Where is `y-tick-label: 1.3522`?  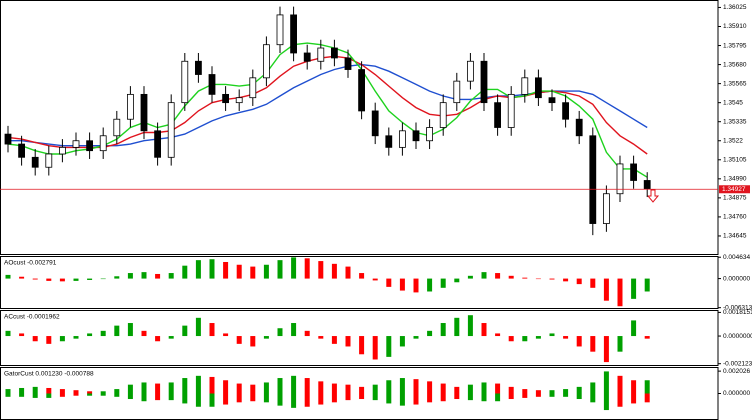
y-tick-label: 1.3522 is located at coordinates (733, 140).